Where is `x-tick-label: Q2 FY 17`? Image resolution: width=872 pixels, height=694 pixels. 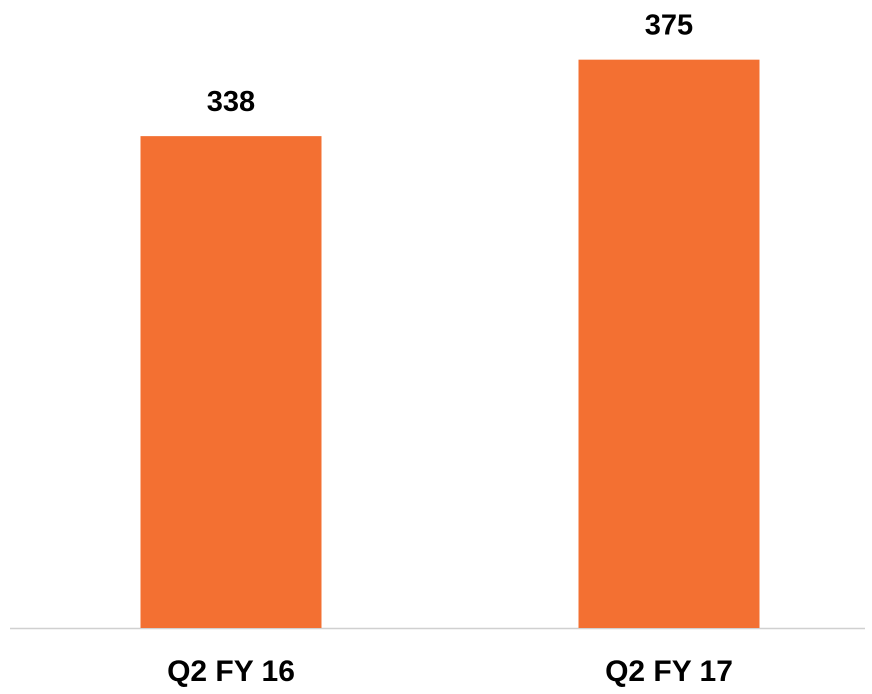 x-tick-label: Q2 FY 17 is located at coordinates (669, 671).